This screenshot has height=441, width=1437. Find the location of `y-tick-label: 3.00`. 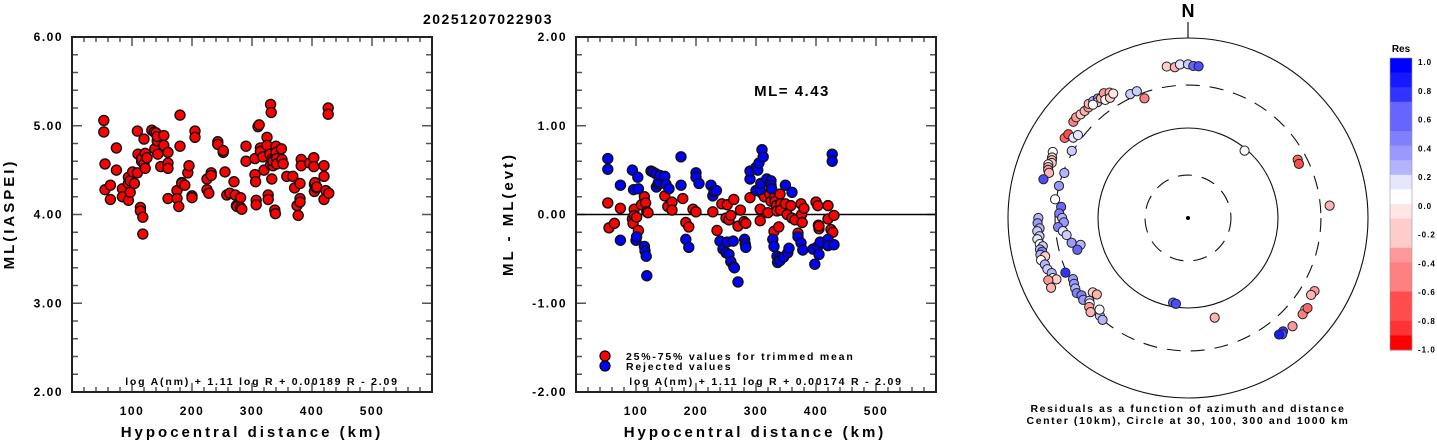

y-tick-label: 3.00 is located at coordinates (48, 303).